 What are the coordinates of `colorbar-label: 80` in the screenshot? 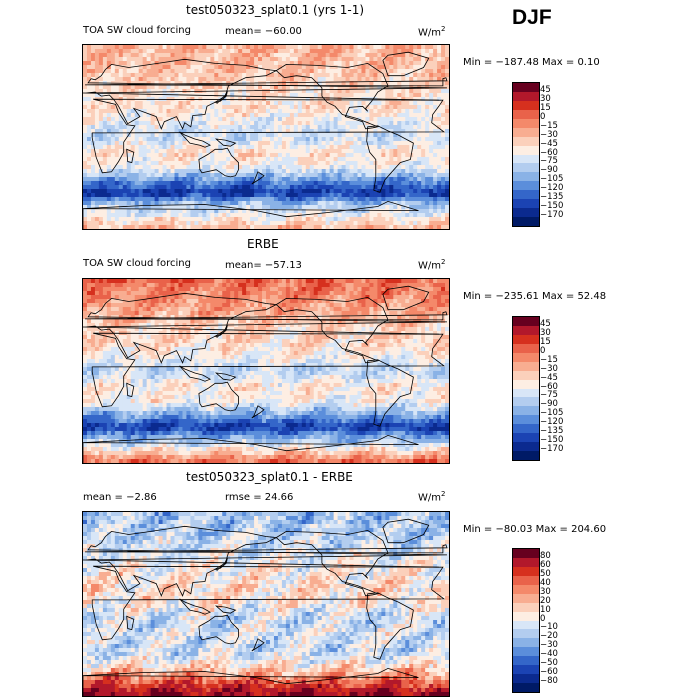 It's located at (545, 555).